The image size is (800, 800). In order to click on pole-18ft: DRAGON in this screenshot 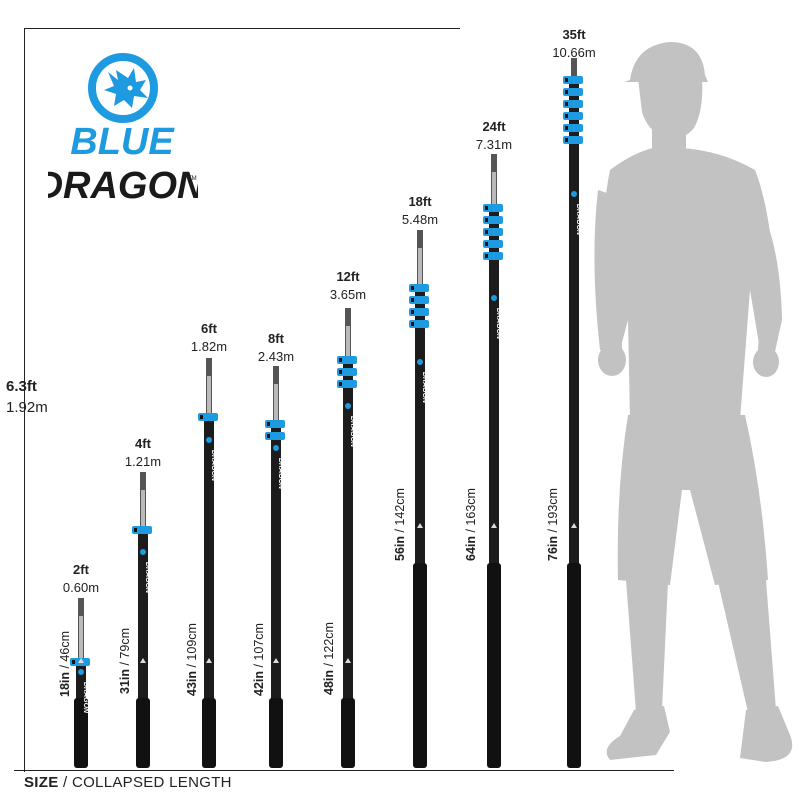, I will do `click(419, 499)`.